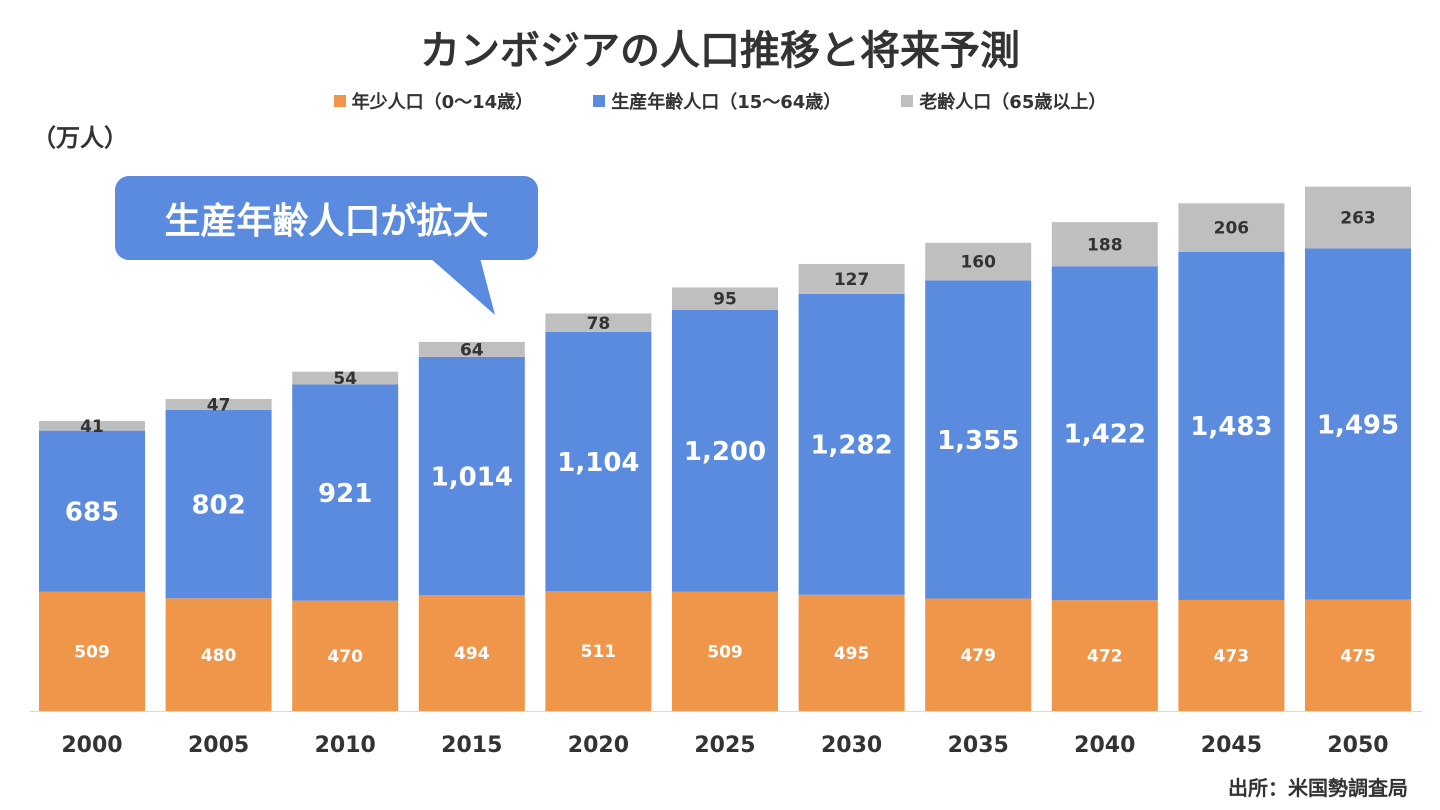 This screenshot has height=810, width=1440. I want to click on data-label: 1,014, so click(472, 477).